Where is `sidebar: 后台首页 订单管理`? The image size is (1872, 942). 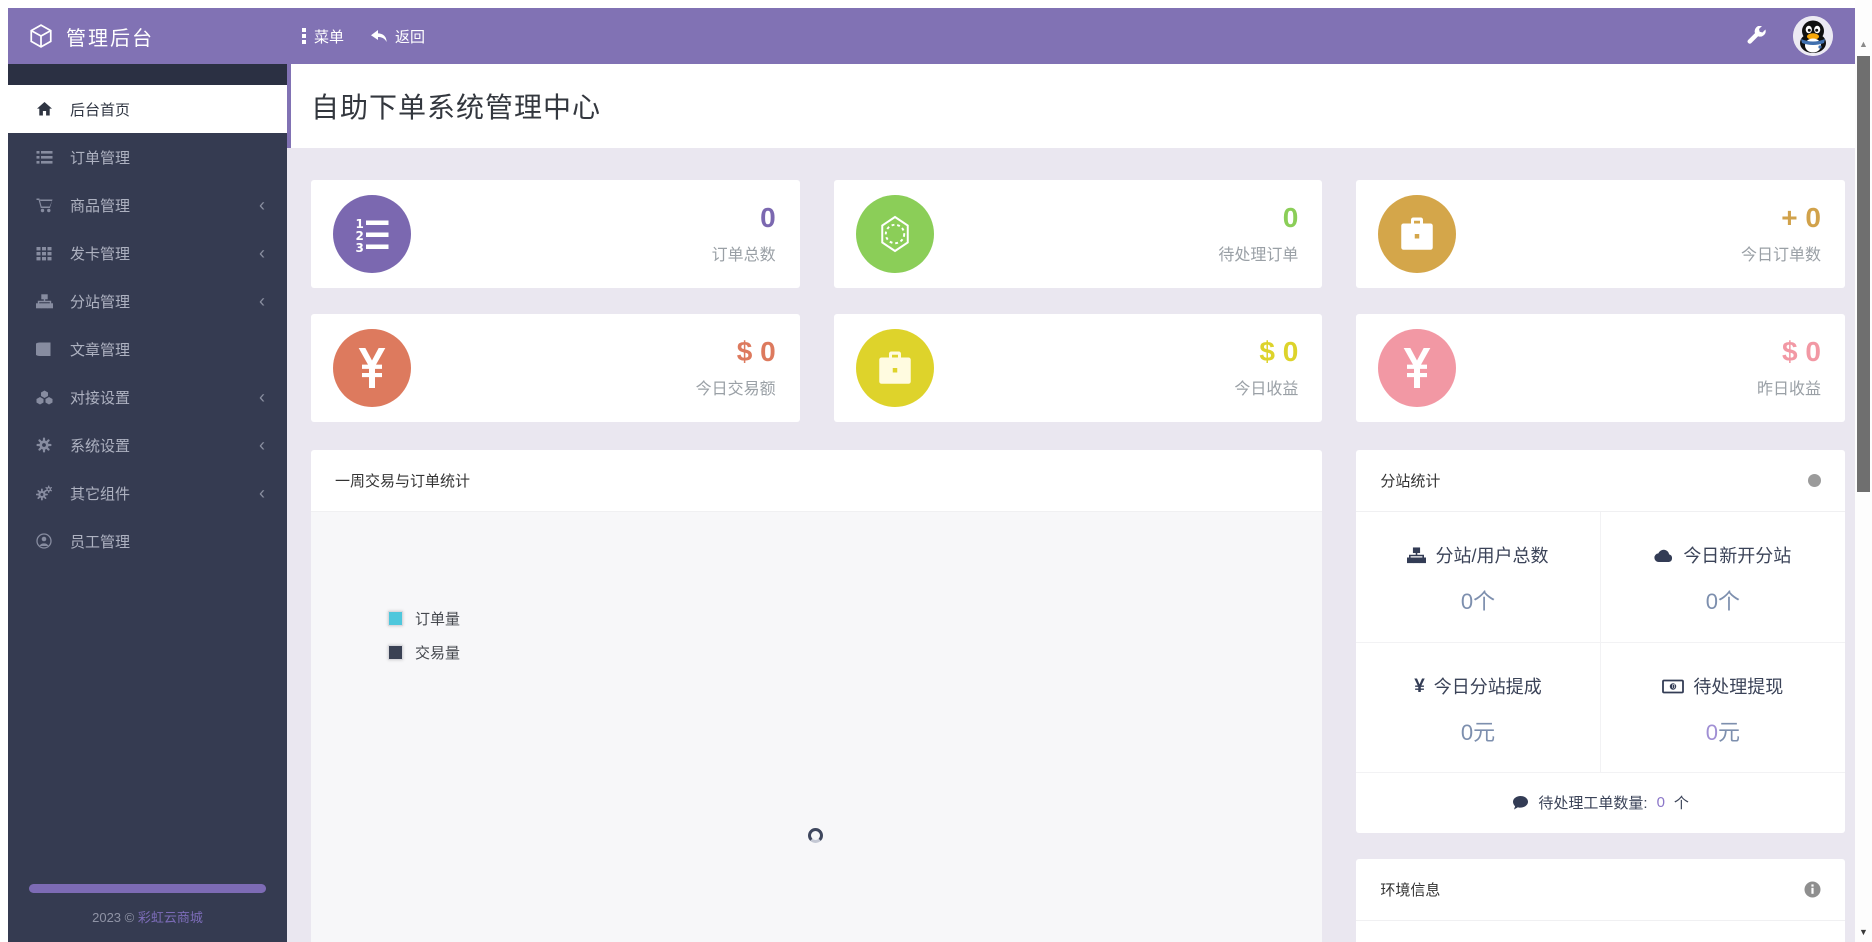
sidebar: 后台首页 订单管理 is located at coordinates (147, 503).